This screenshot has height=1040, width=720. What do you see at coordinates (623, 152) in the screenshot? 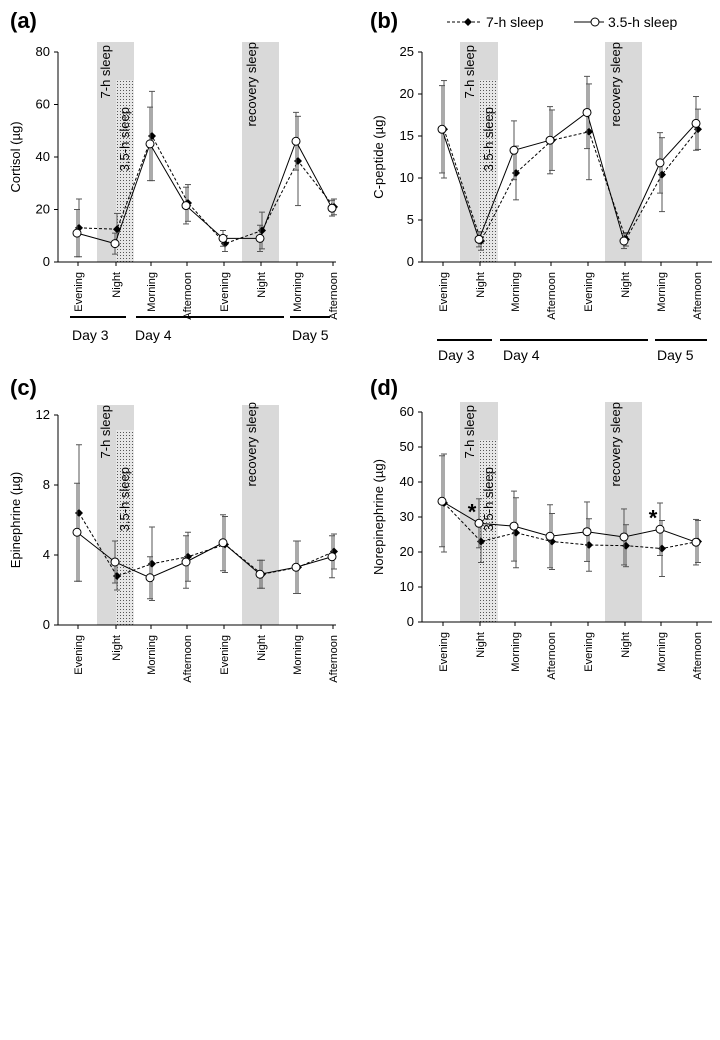
I see `panel-b-recovery-sleep-band` at bounding box center [623, 152].